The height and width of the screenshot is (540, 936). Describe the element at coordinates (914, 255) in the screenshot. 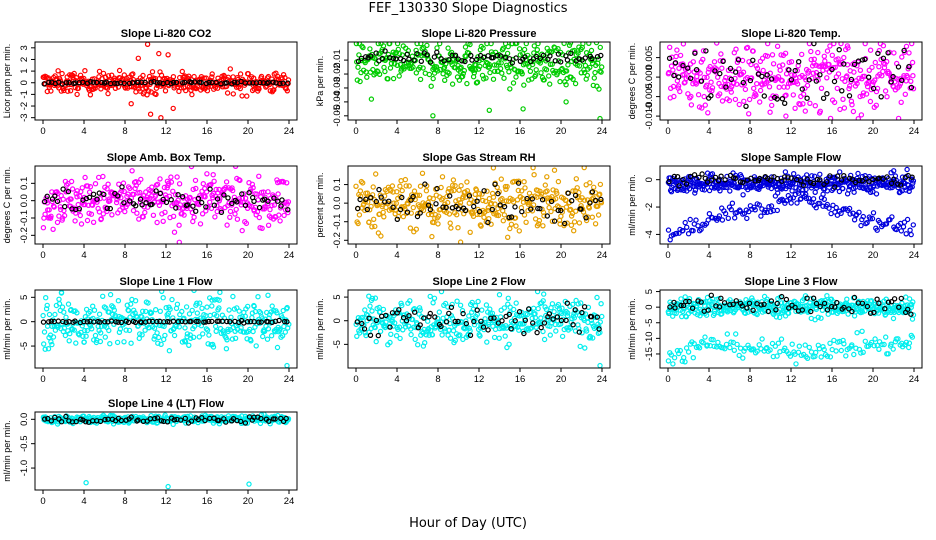

I see `x-tick-label: 24` at that location.